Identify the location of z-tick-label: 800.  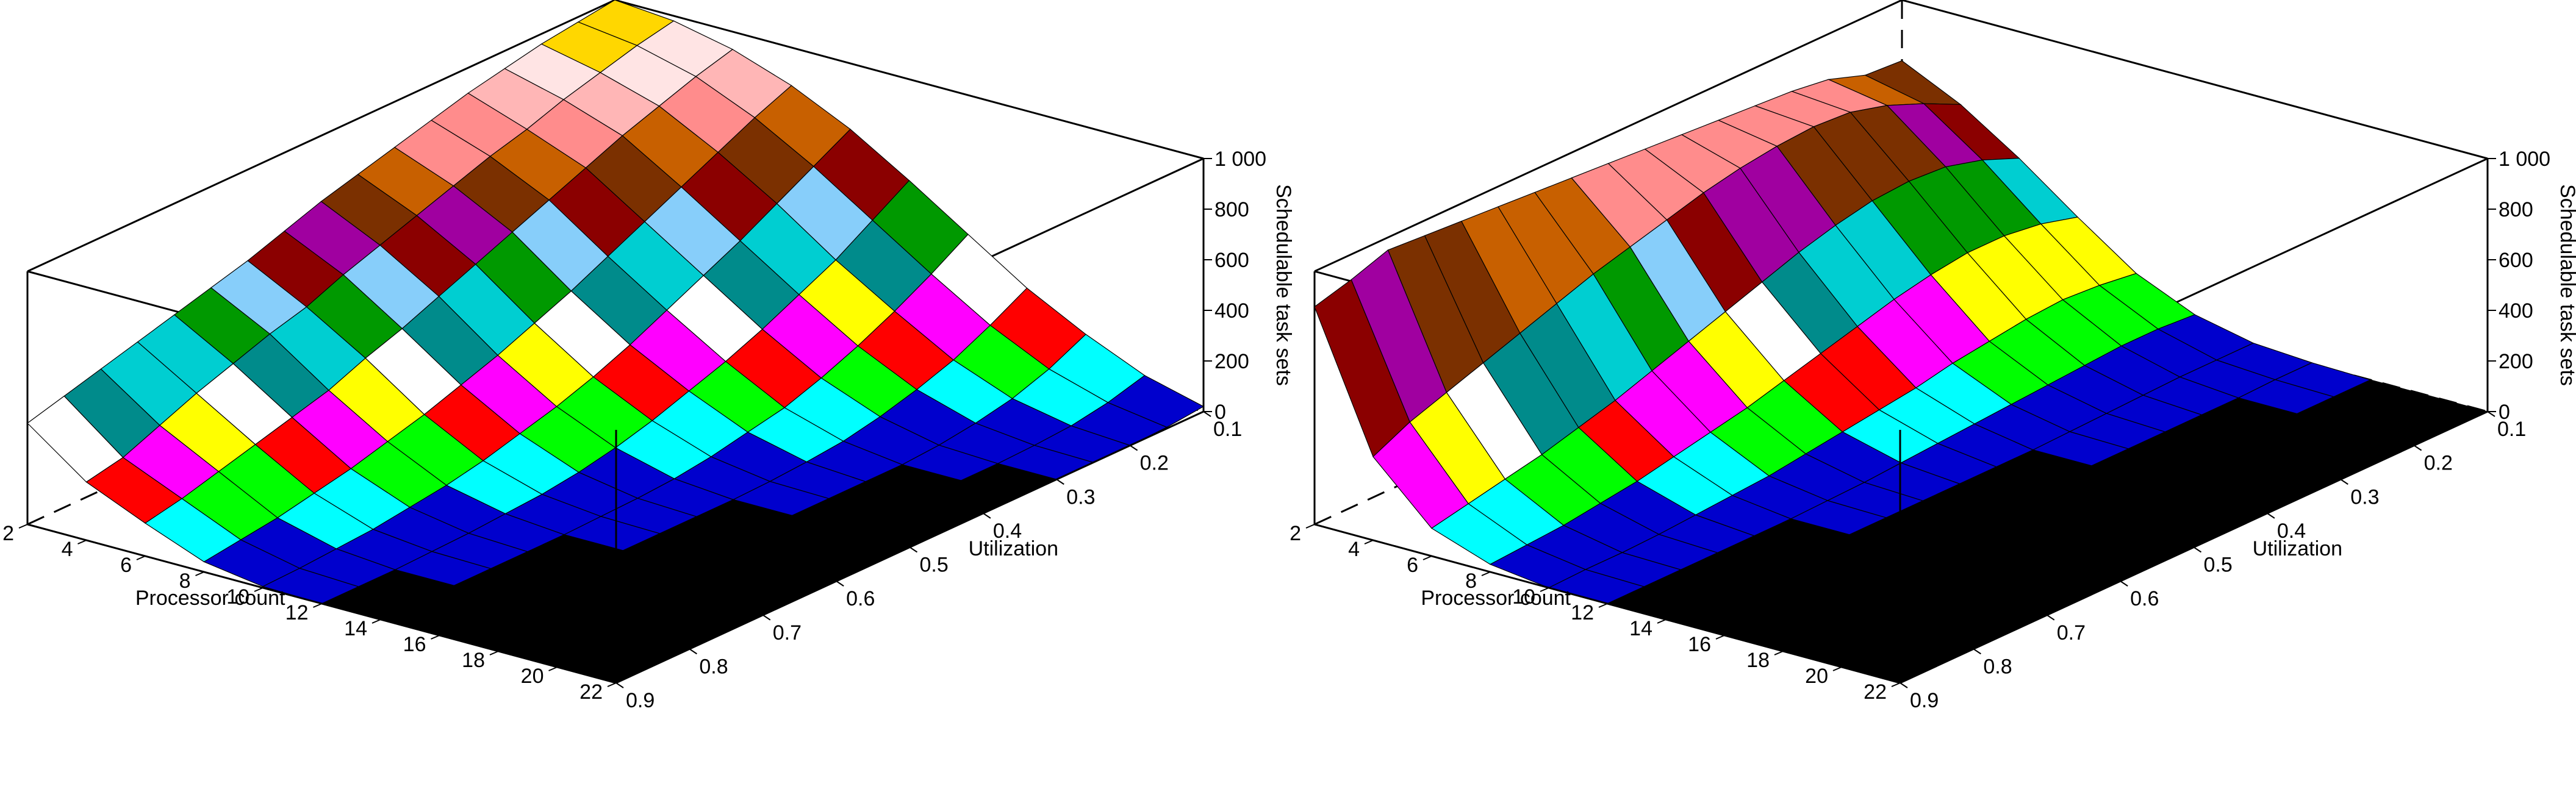
(2516, 209).